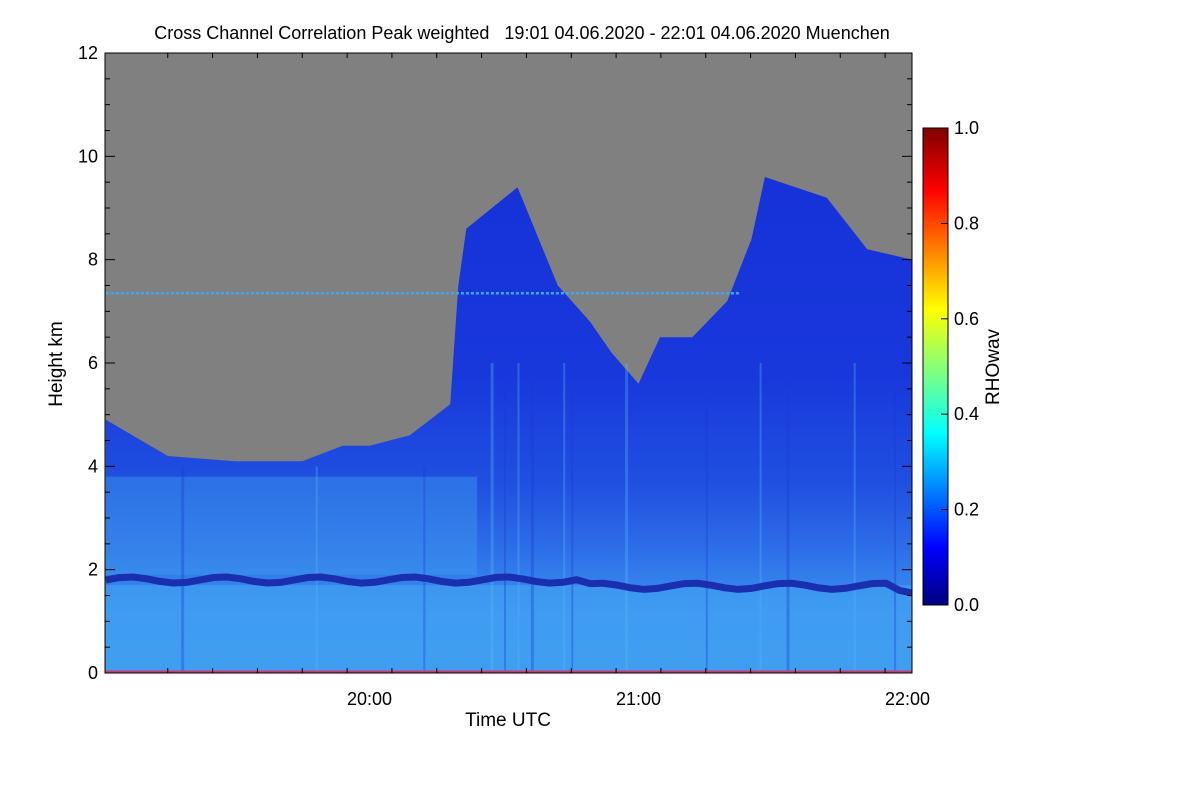  I want to click on colorbar-tick-label: 0.2, so click(966, 510).